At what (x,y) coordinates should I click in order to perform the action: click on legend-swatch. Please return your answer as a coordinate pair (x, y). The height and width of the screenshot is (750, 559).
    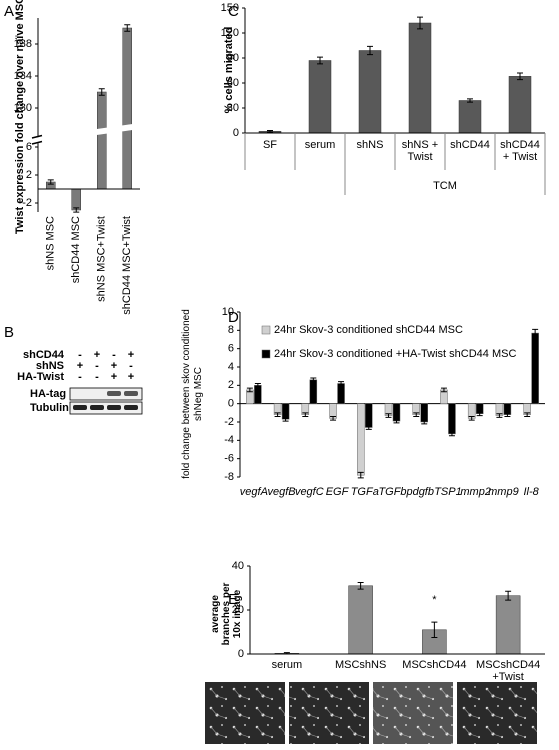
    Looking at the image, I should click on (266, 330).